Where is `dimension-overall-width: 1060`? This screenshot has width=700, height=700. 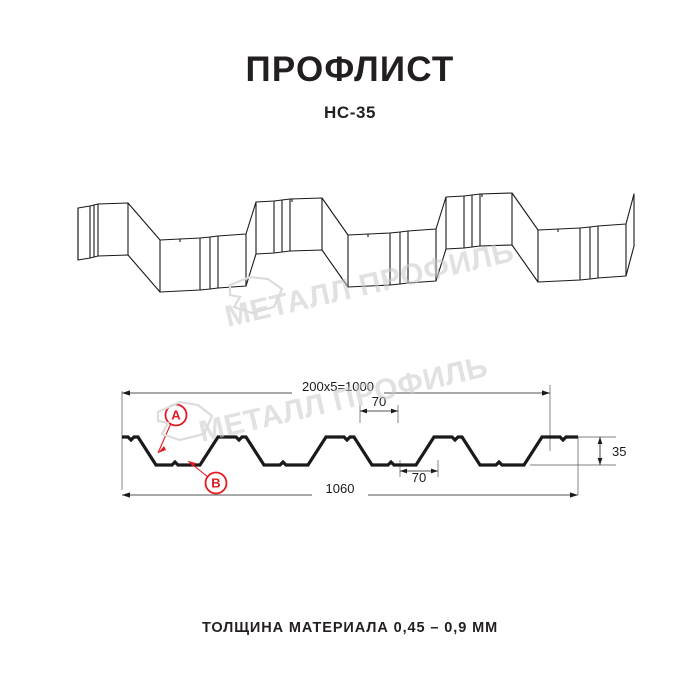
dimension-overall-width: 1060 is located at coordinates (350, 489).